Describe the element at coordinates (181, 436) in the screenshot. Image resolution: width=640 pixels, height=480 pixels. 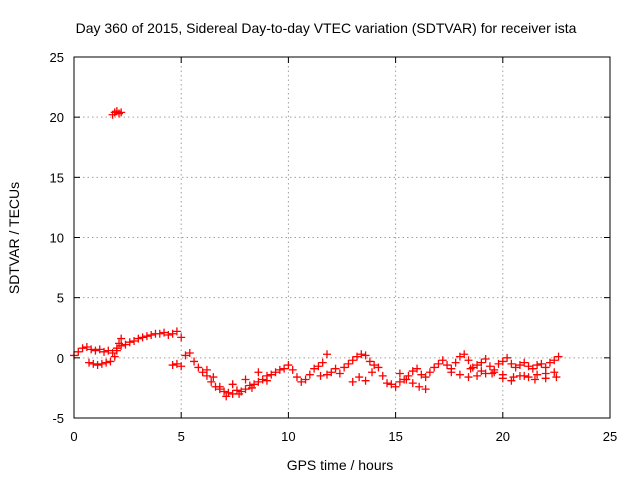
I see `x-tick-label: 5` at that location.